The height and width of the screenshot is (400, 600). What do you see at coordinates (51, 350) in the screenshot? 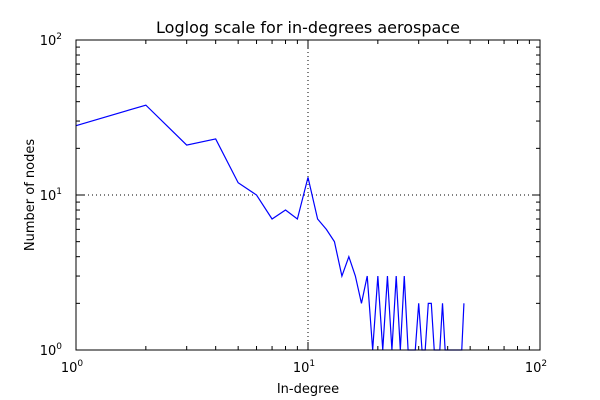
I see `y-tick-label: 100` at bounding box center [51, 350].